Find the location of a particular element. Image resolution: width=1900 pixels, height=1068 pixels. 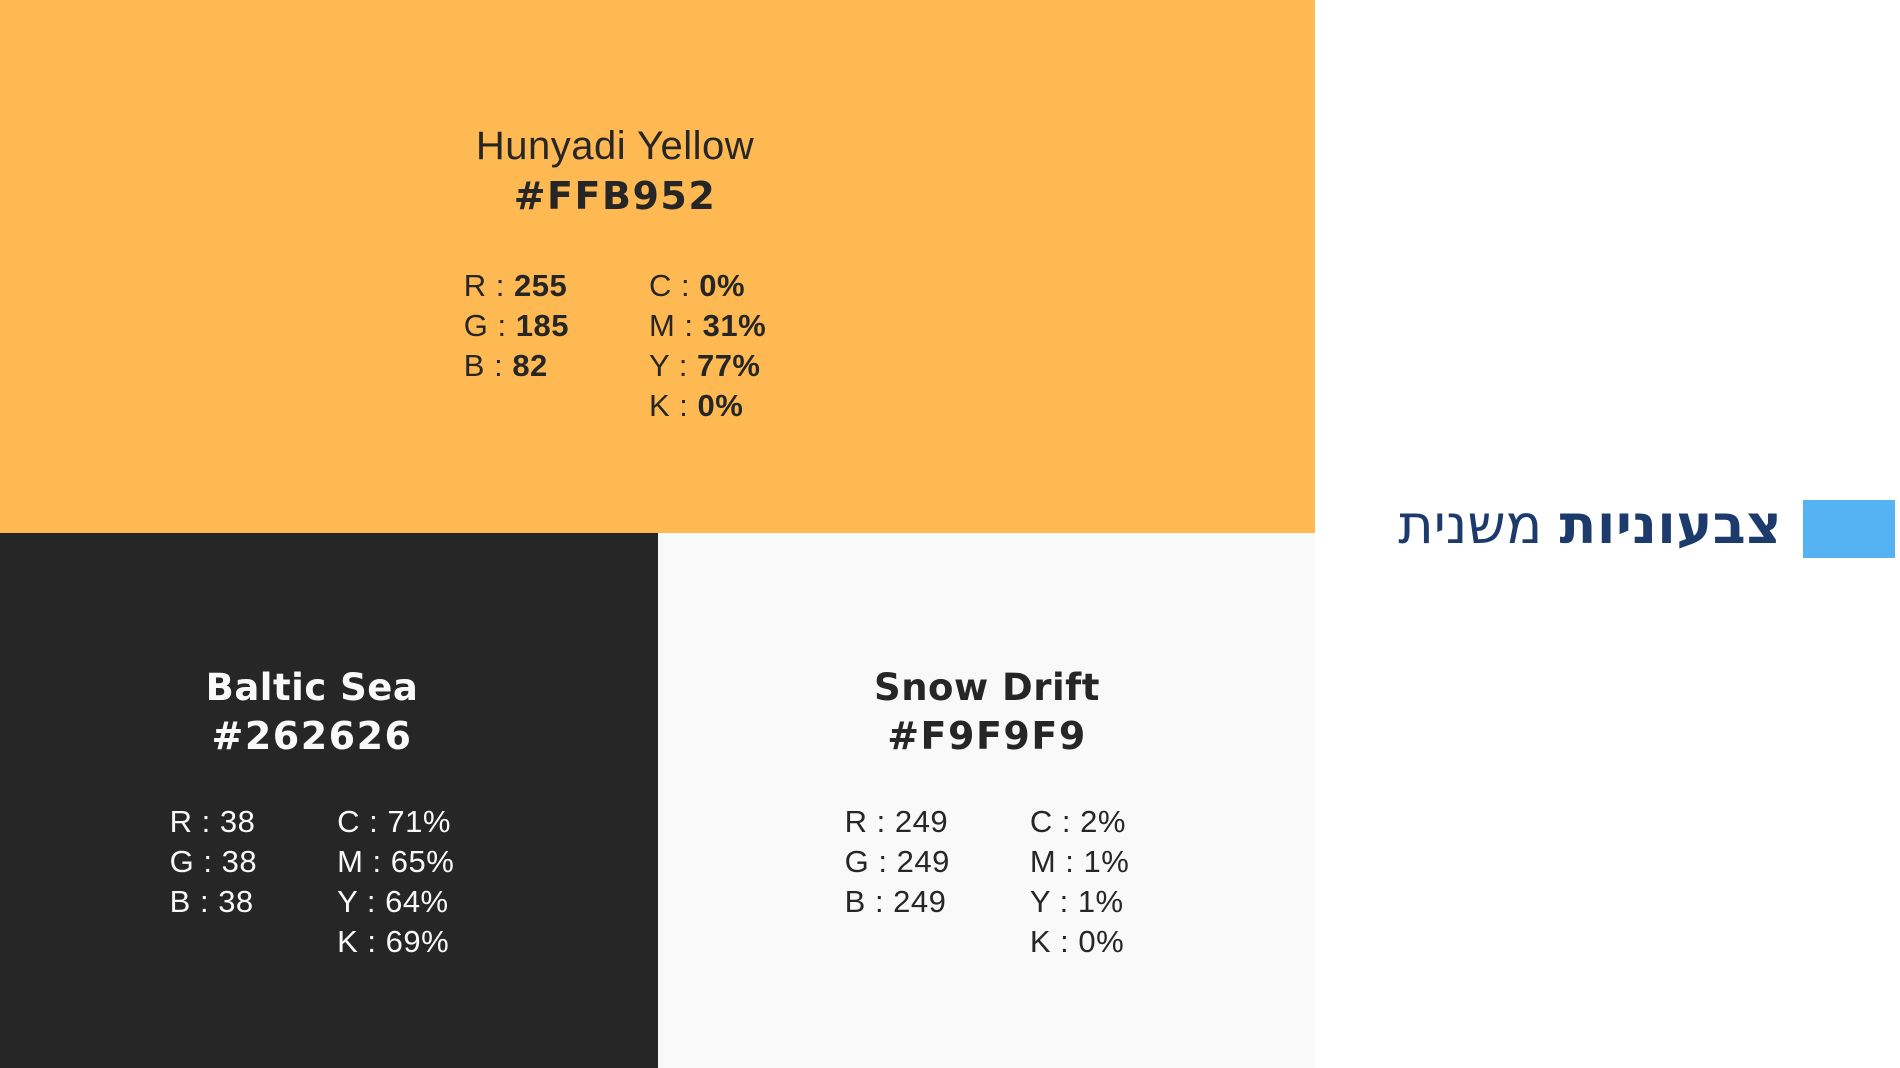

title-accent-bar is located at coordinates (1849, 529).